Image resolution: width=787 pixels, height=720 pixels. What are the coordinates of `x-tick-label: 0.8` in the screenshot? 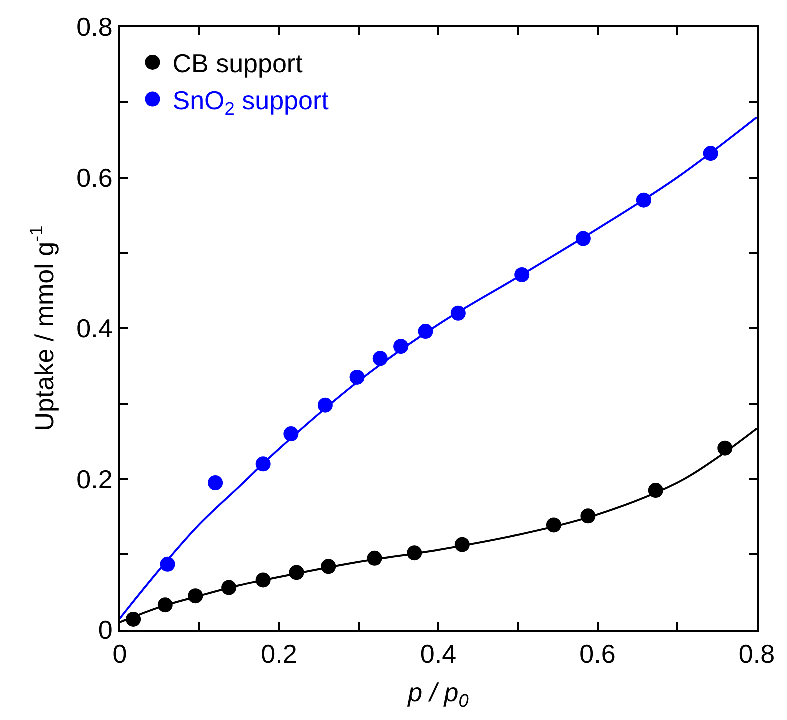 It's located at (757, 654).